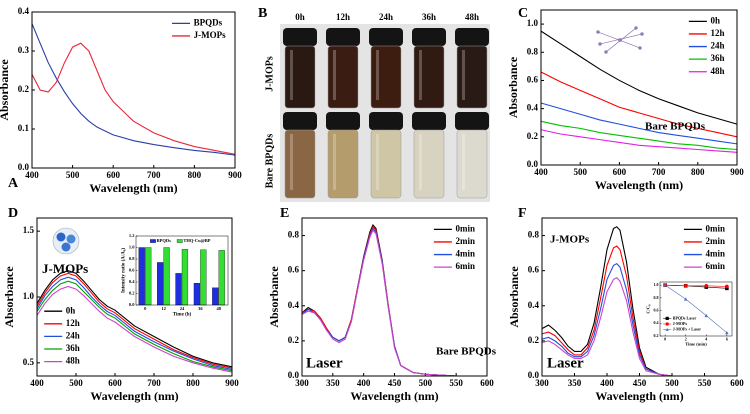 Image resolution: width=750 pixels, height=414 pixels. What do you see at coordinates (300, 17) in the screenshot?
I see `photo-column-label: 0h` at bounding box center [300, 17].